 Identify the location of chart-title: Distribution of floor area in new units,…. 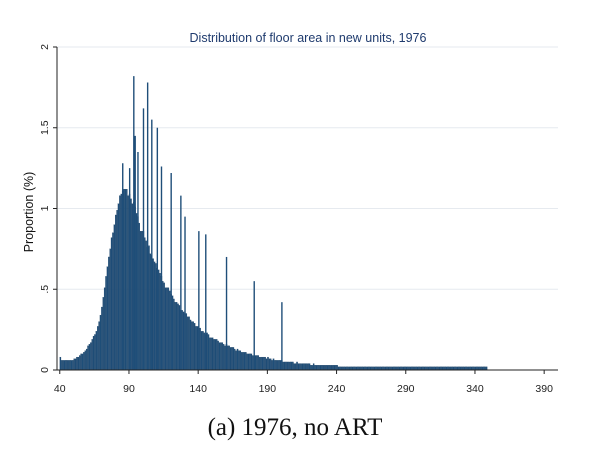
(308, 38).